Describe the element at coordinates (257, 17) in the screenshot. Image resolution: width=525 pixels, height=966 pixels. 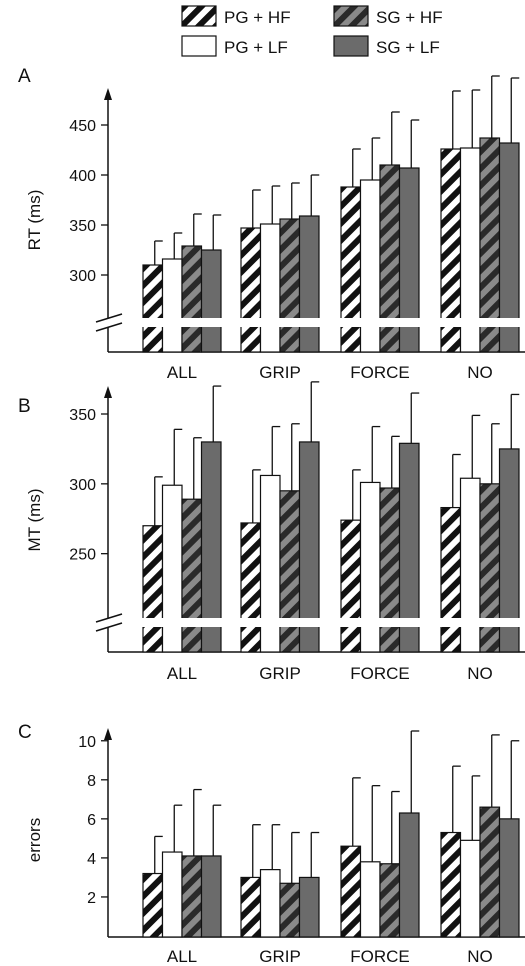
I see `legend-label-pg-hf: PG + HF` at that location.